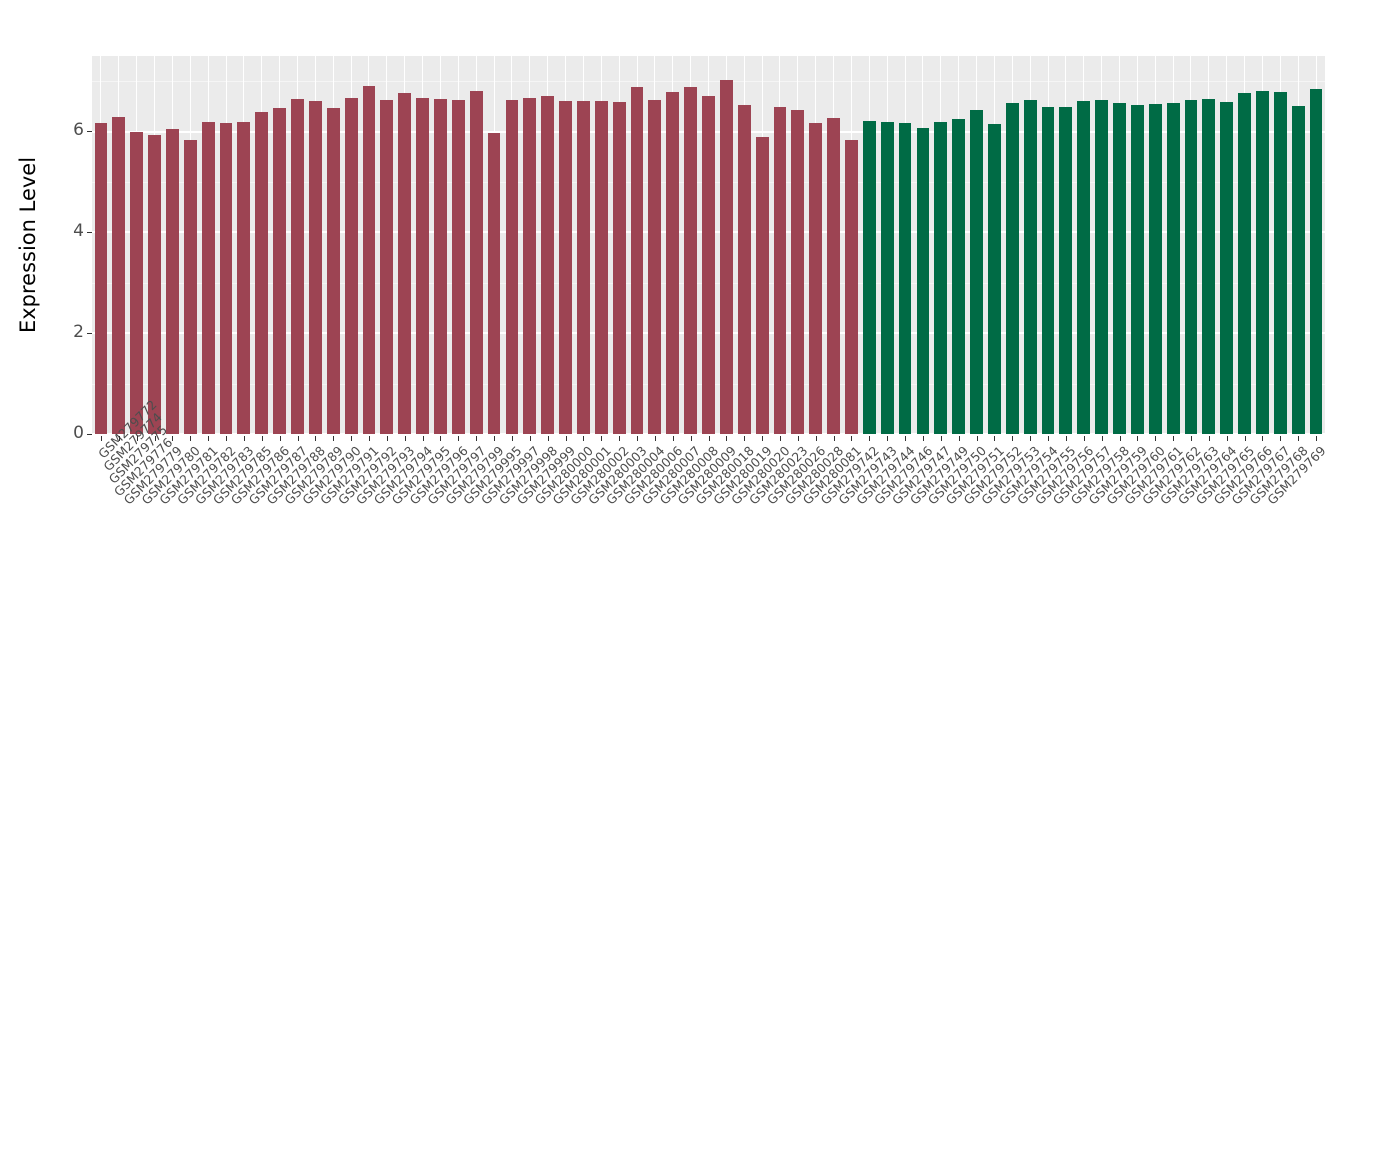  Describe the element at coordinates (78, 230) in the screenshot. I see `y-axis-tick-label: 4` at that location.